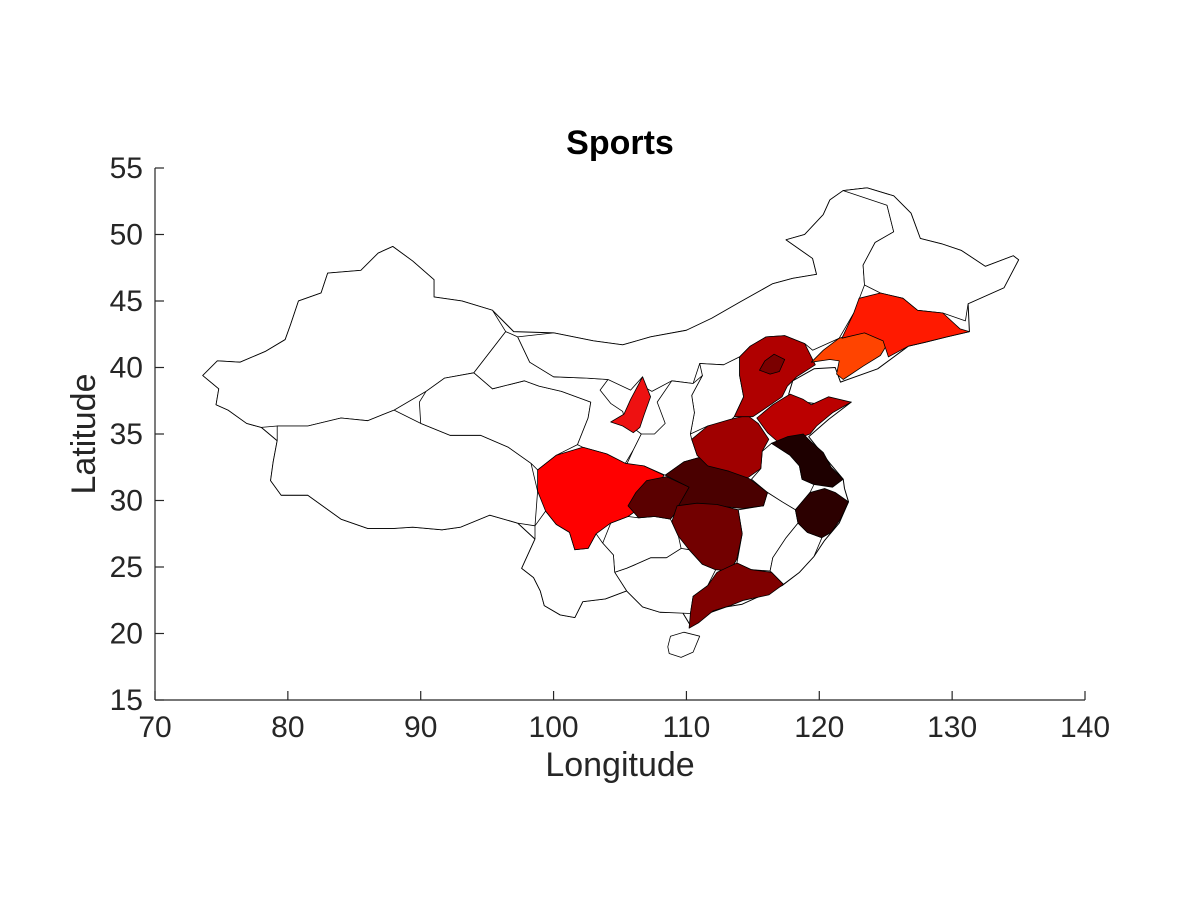 The height and width of the screenshot is (900, 1200). Describe the element at coordinates (905, 325) in the screenshot. I see `region-jilin` at that location.